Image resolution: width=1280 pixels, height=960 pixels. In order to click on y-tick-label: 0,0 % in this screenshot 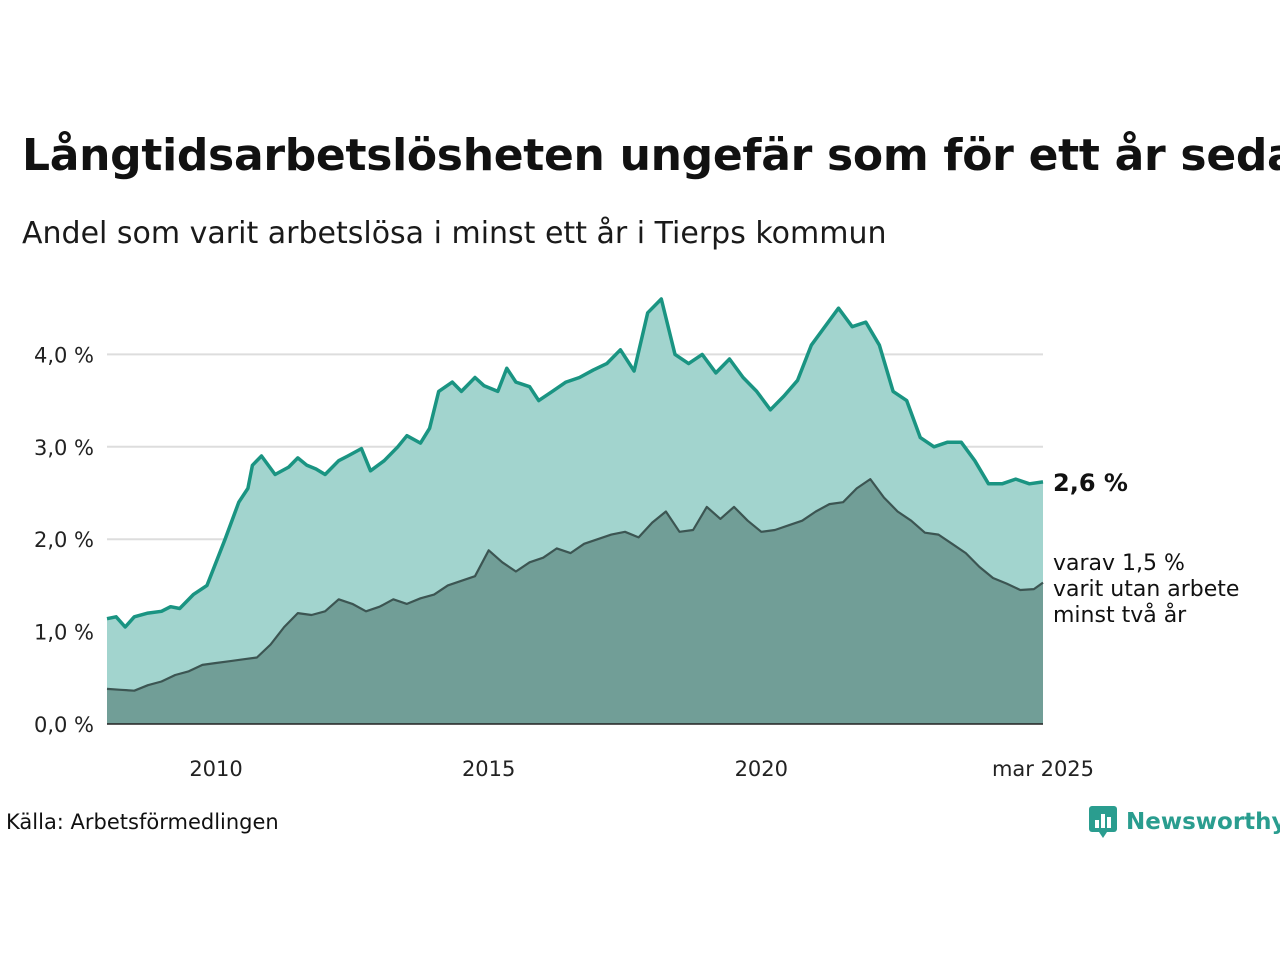, I will do `click(64, 725)`.